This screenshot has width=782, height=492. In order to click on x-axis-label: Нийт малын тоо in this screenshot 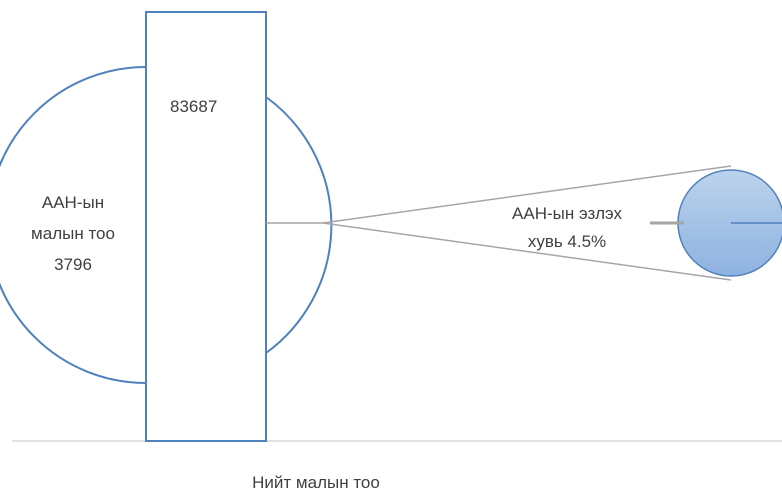, I will do `click(316, 482)`.